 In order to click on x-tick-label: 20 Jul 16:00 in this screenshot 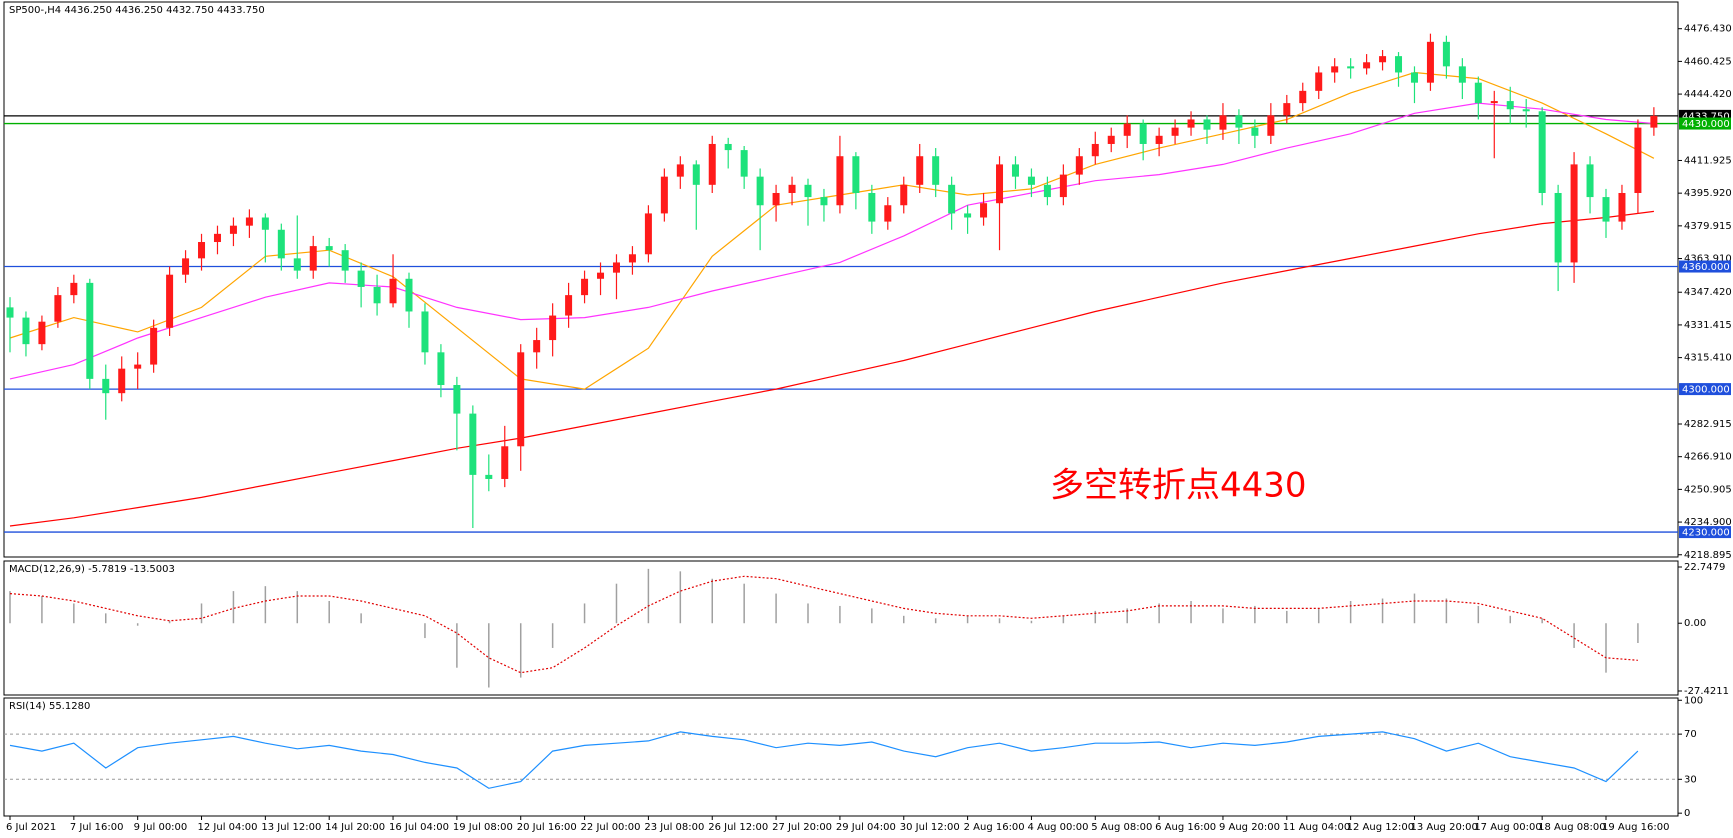, I will do `click(547, 827)`.